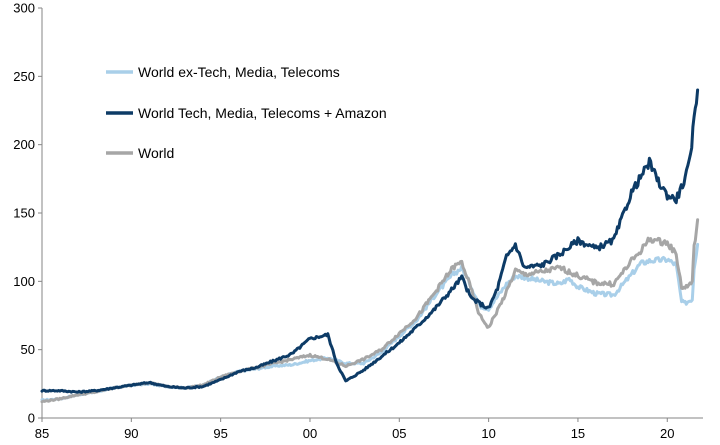 This screenshot has height=445, width=720. What do you see at coordinates (131, 433) in the screenshot?
I see `x-tick-label: 90` at bounding box center [131, 433].